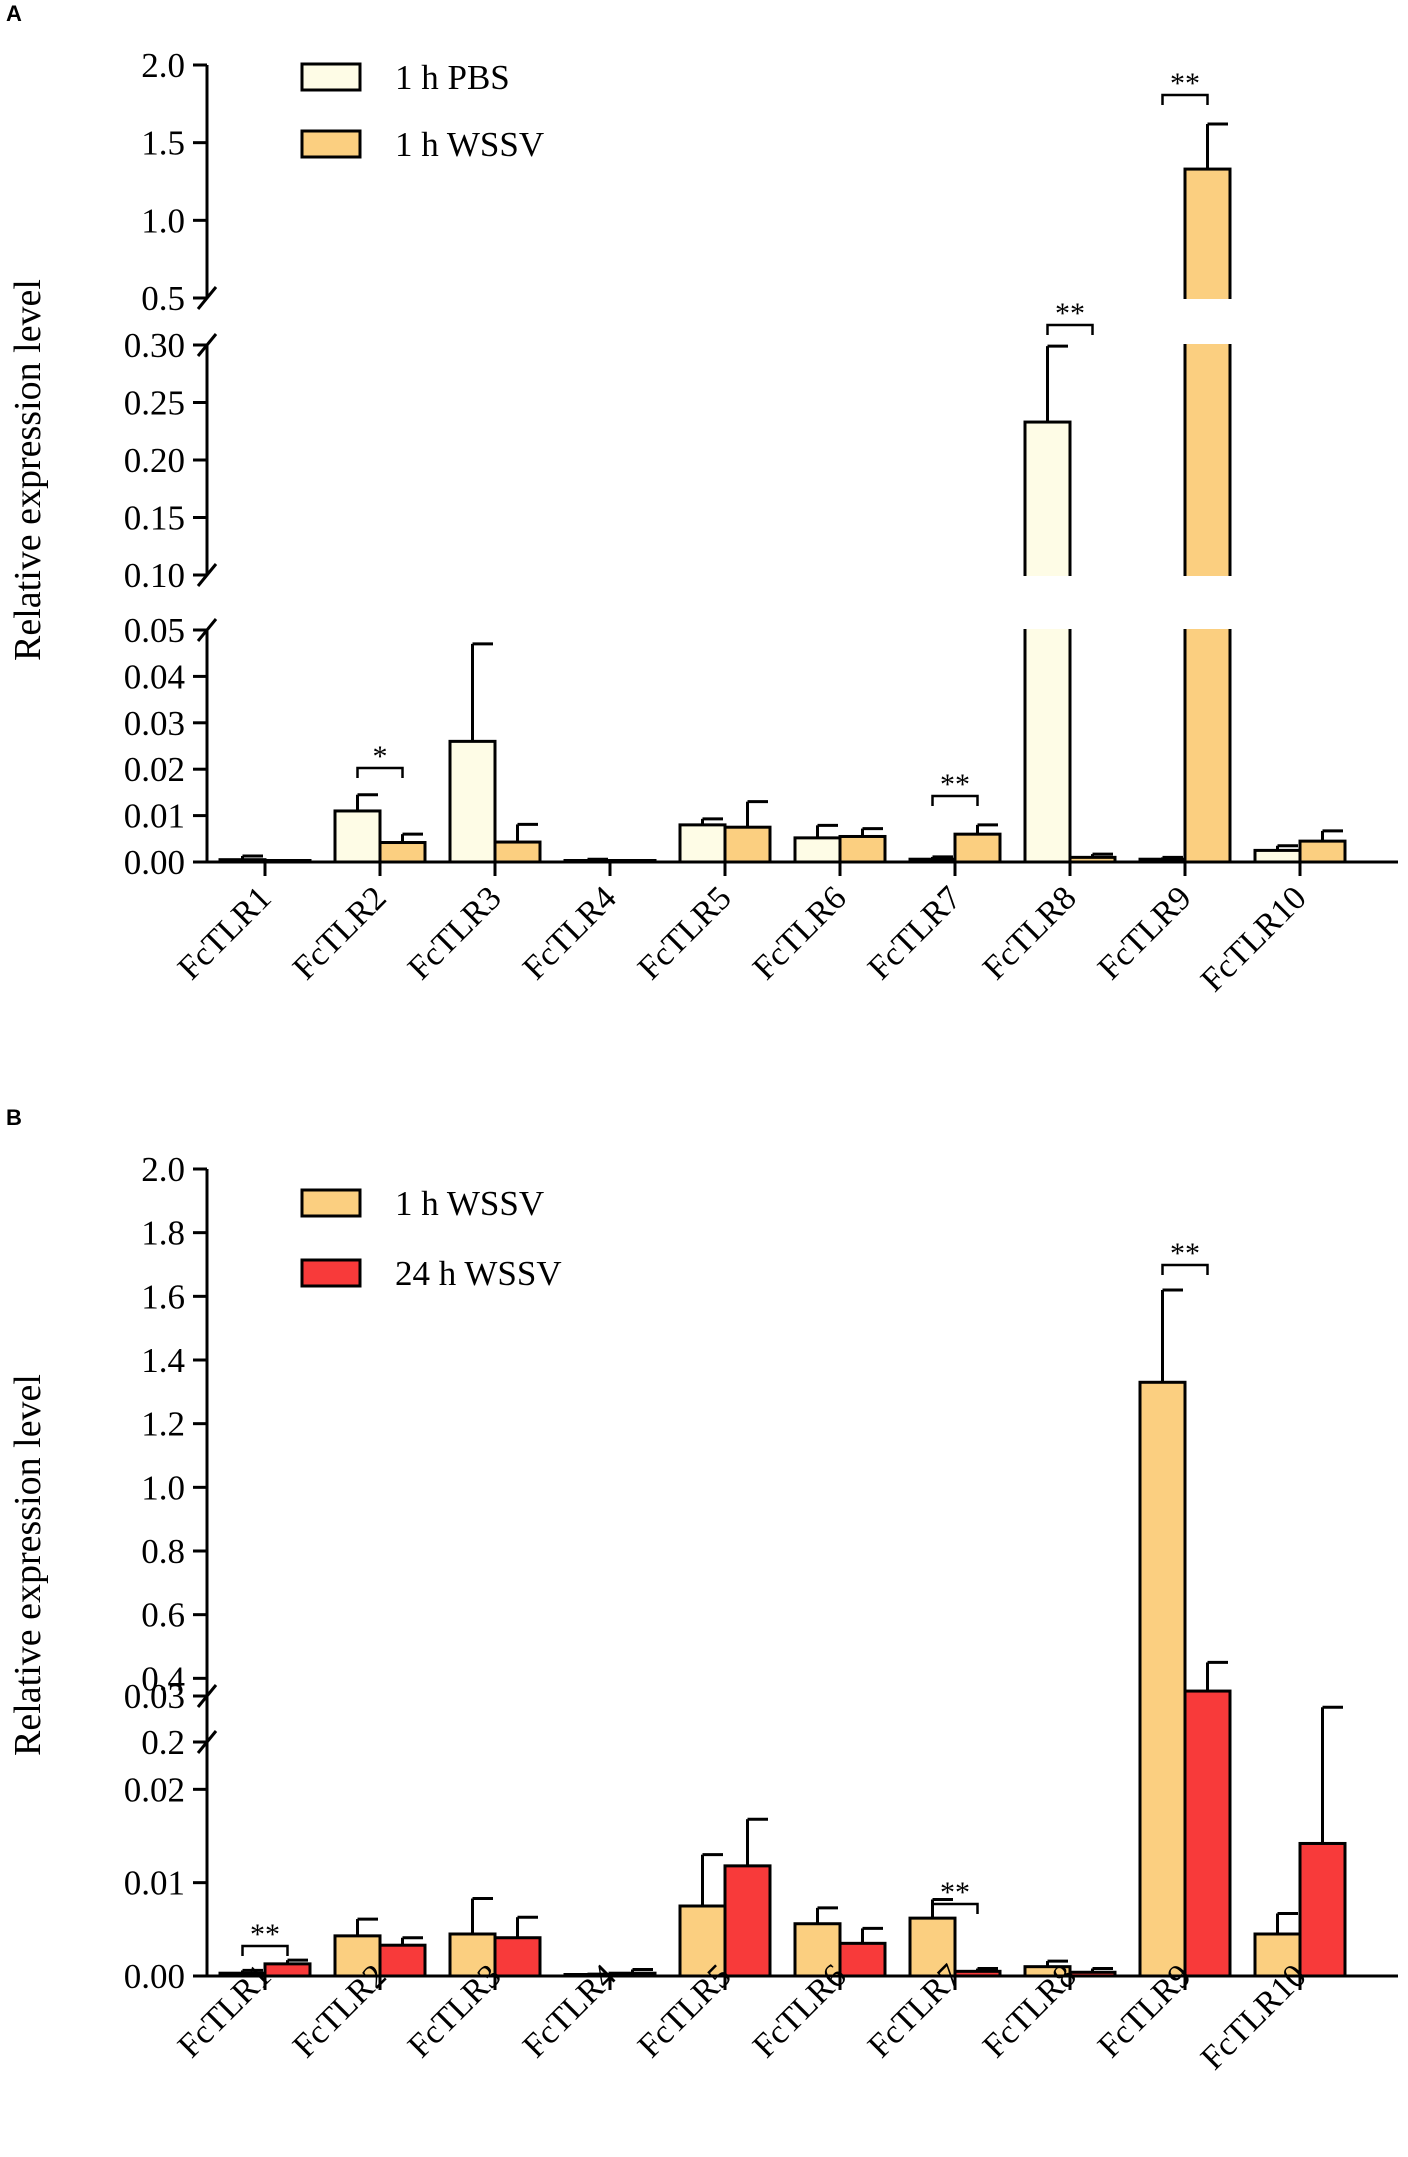 The image size is (1408, 2157). Describe the element at coordinates (380, 756) in the screenshot. I see `significance-marker: *` at that location.